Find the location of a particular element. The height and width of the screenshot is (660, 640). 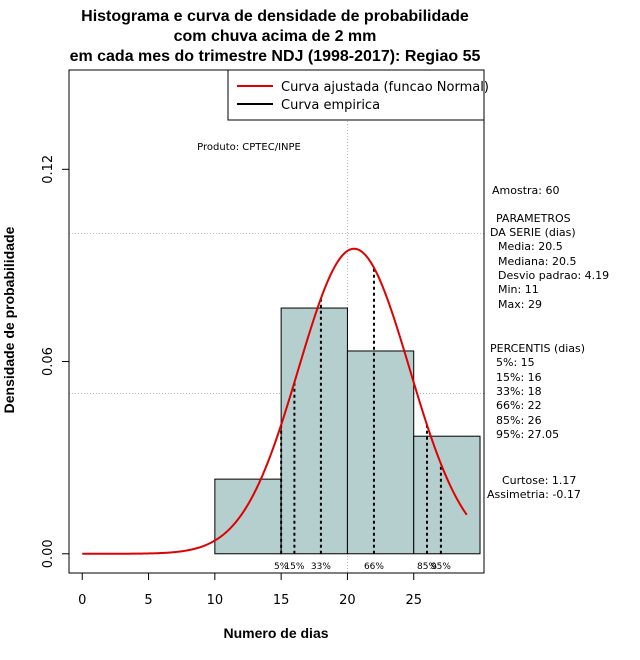

stat-max: Max: 29 is located at coordinates (520, 304).